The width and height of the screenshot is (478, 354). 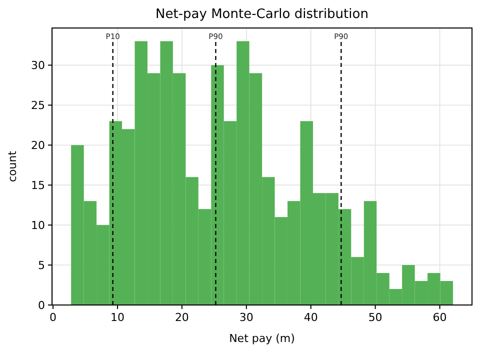 I want to click on y-tick-label: 0, so click(x=41, y=305).